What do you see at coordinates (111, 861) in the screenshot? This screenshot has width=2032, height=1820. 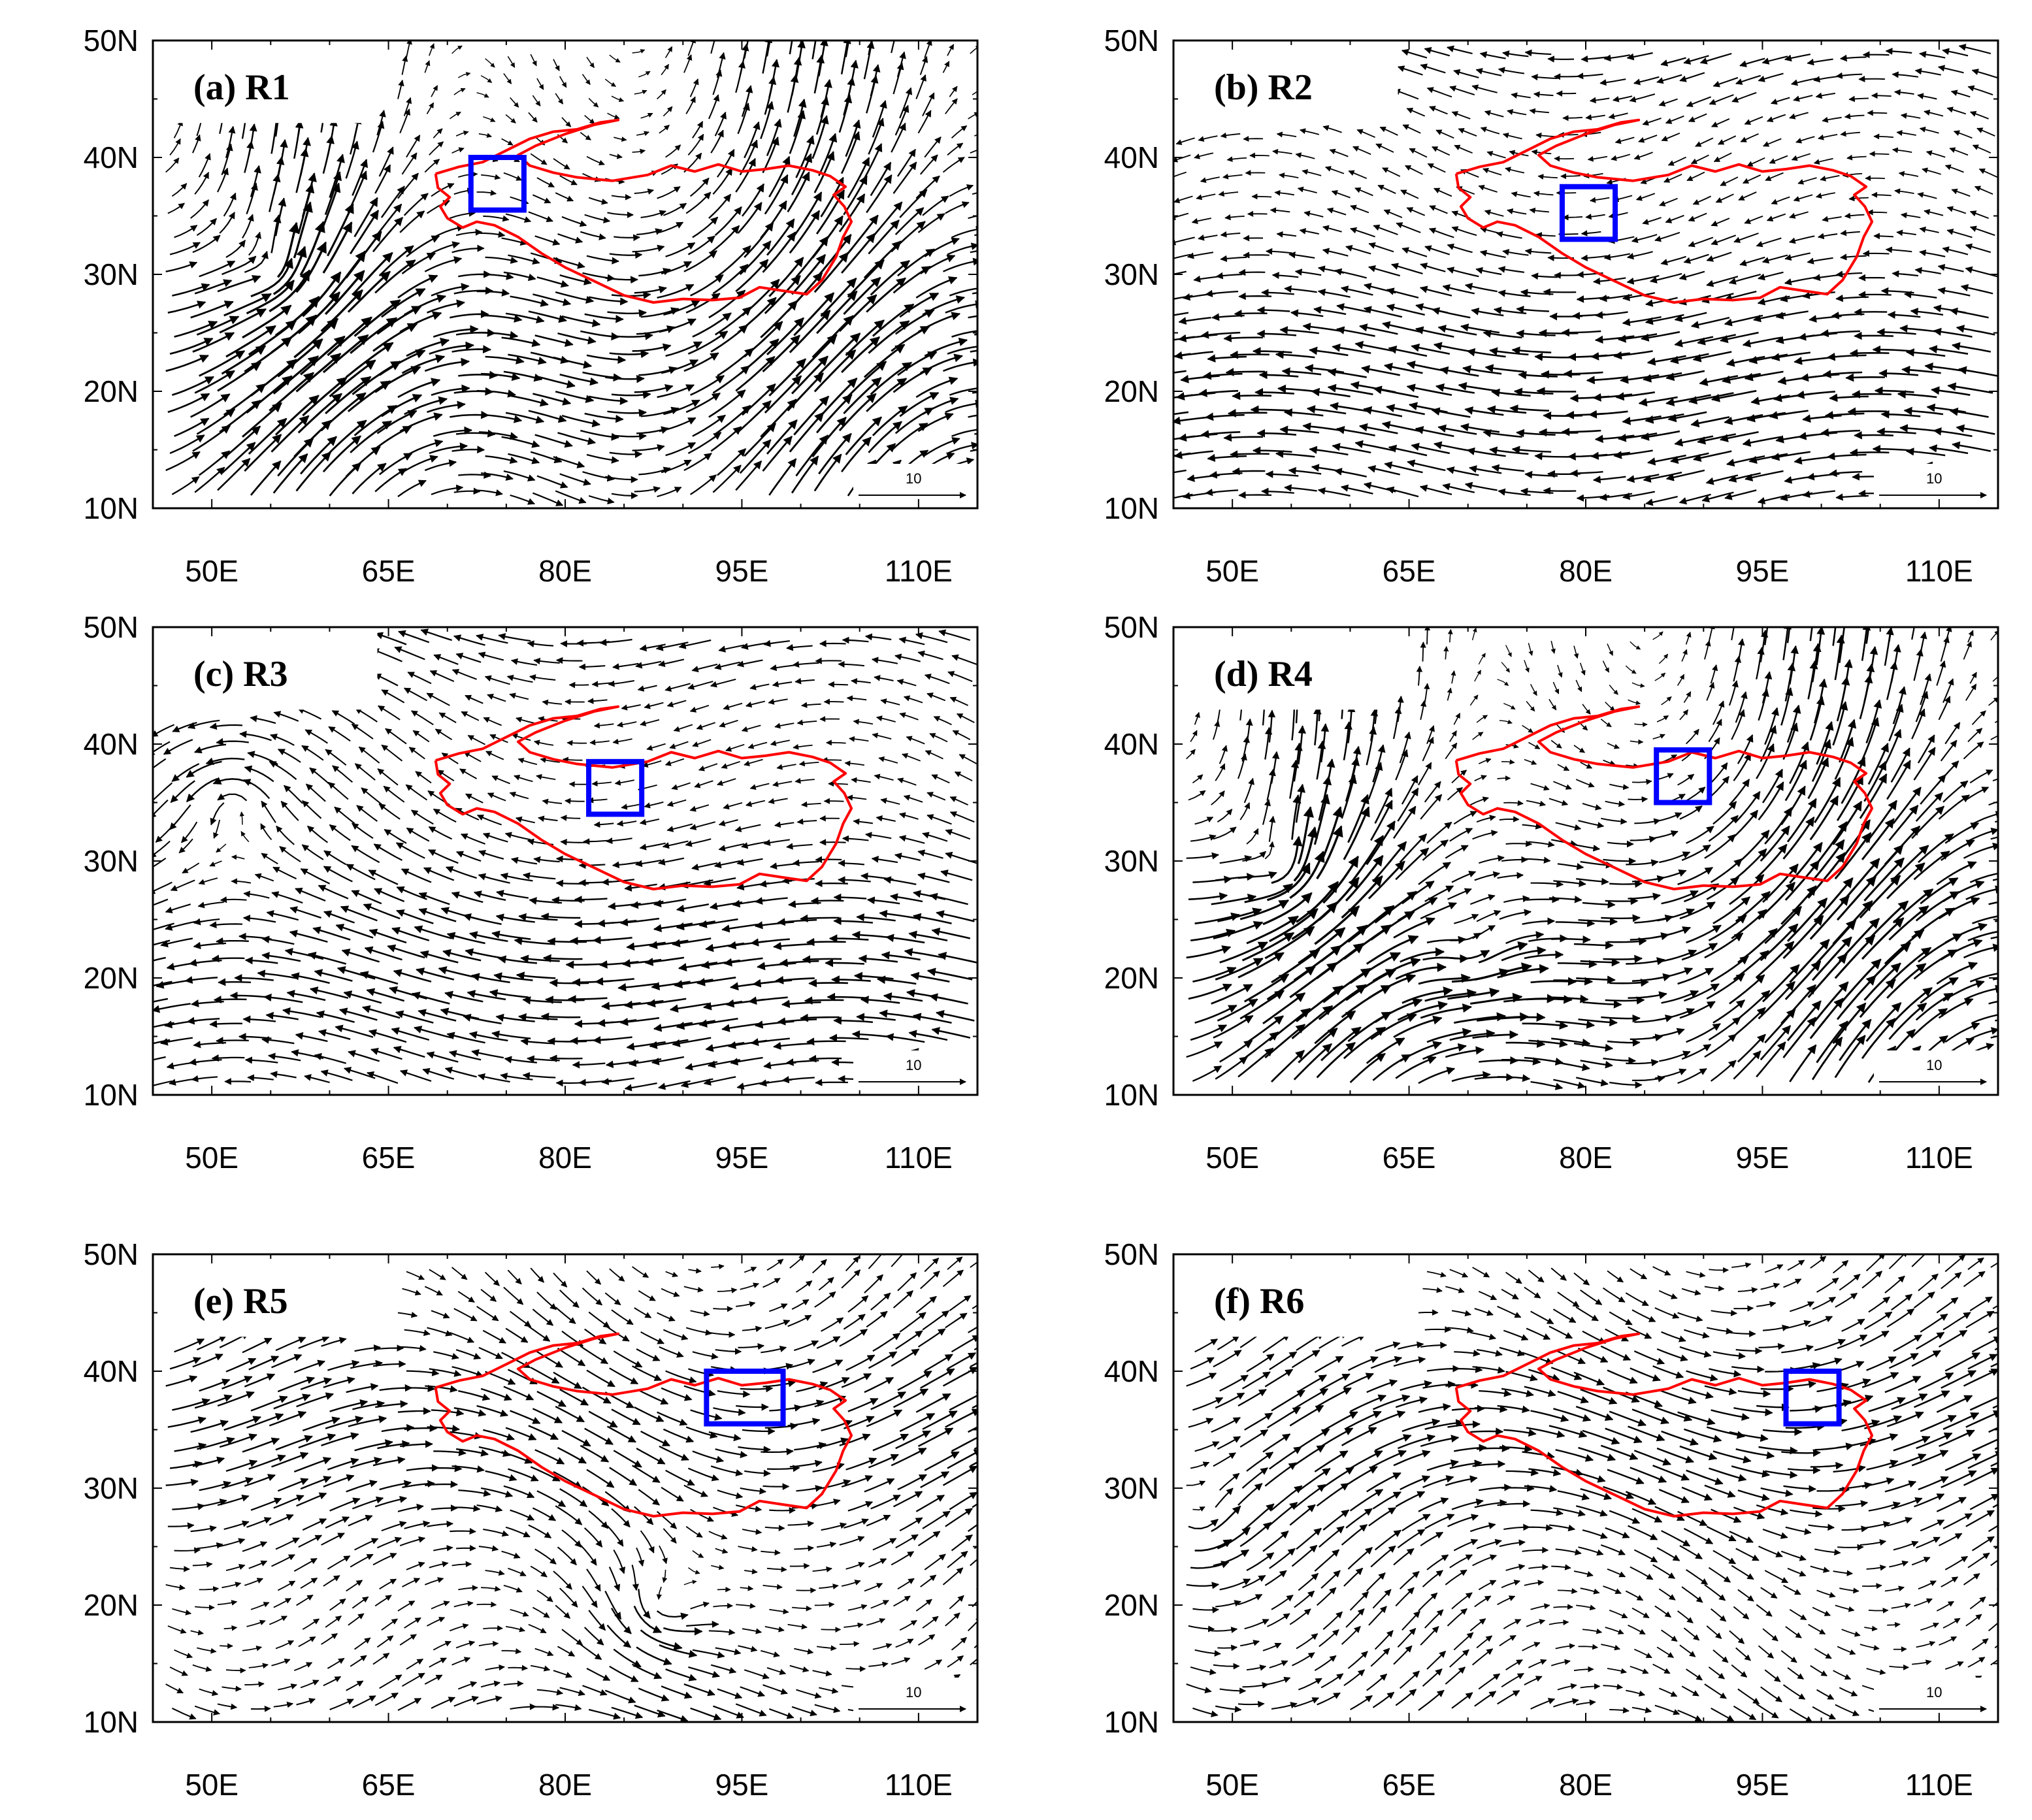 I see `y-tick-label: 30N` at bounding box center [111, 861].